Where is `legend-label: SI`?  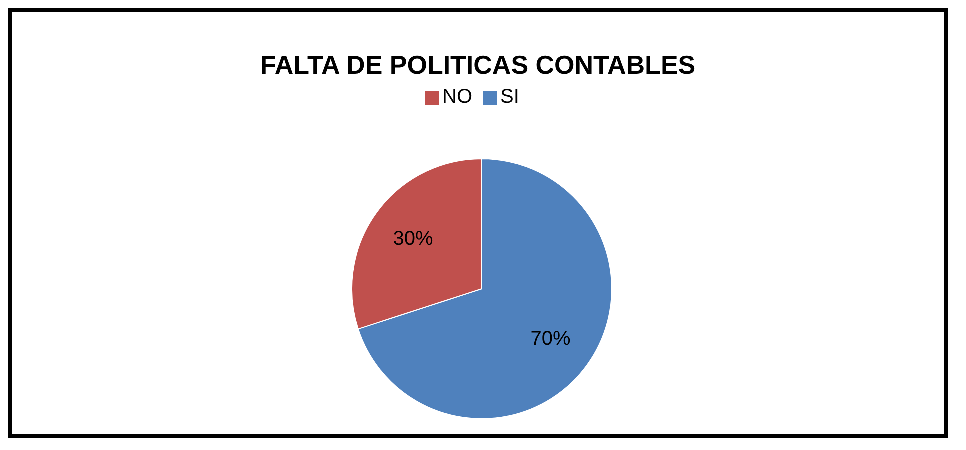
legend-label: SI is located at coordinates (510, 97).